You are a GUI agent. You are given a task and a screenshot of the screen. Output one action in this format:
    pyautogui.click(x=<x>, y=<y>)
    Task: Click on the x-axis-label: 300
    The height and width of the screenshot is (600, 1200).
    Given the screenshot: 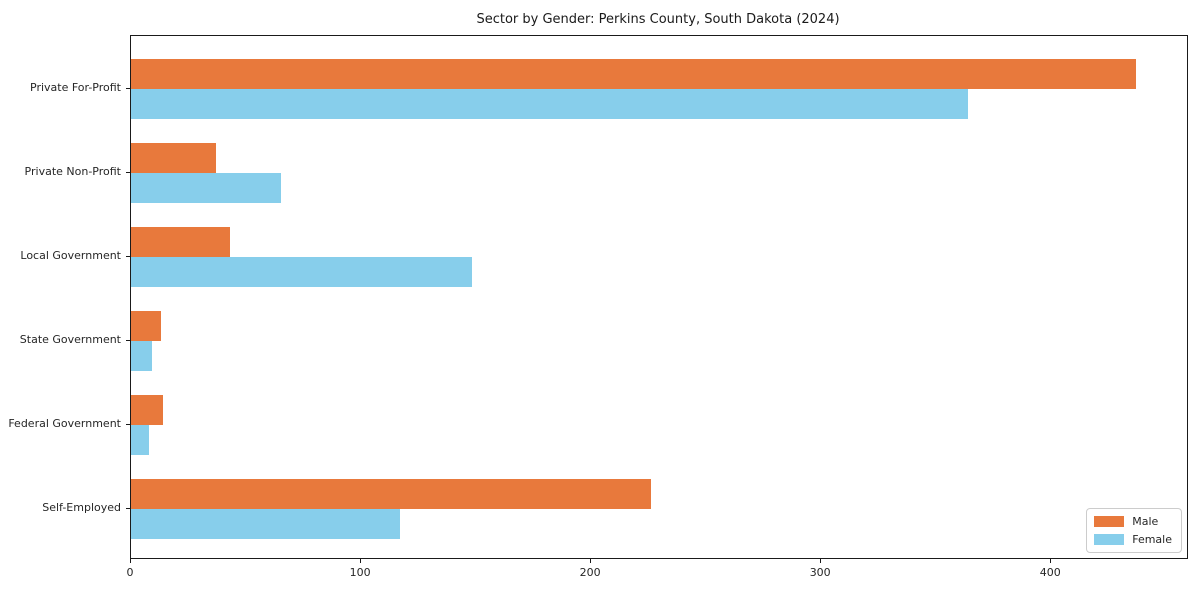 What is the action you would take?
    pyautogui.click(x=820, y=572)
    